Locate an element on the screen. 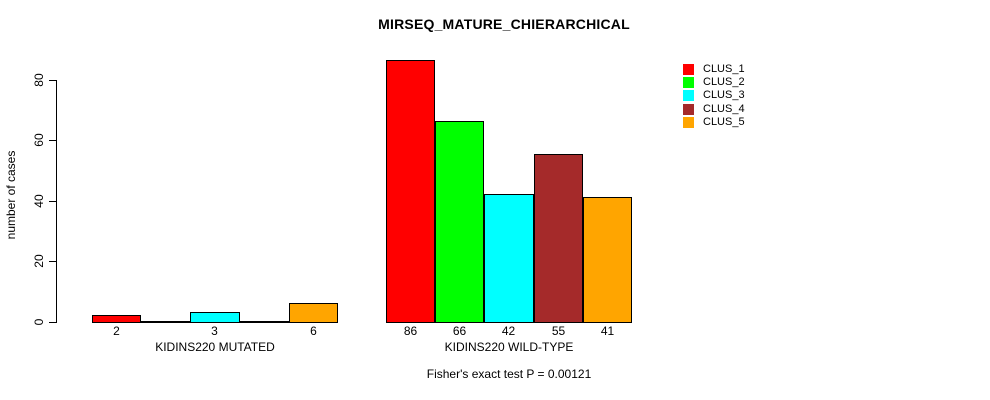 Image resolution: width=990 pixels, height=400 pixels. legend-item-clus_4: CLUS_4 is located at coordinates (714, 109).